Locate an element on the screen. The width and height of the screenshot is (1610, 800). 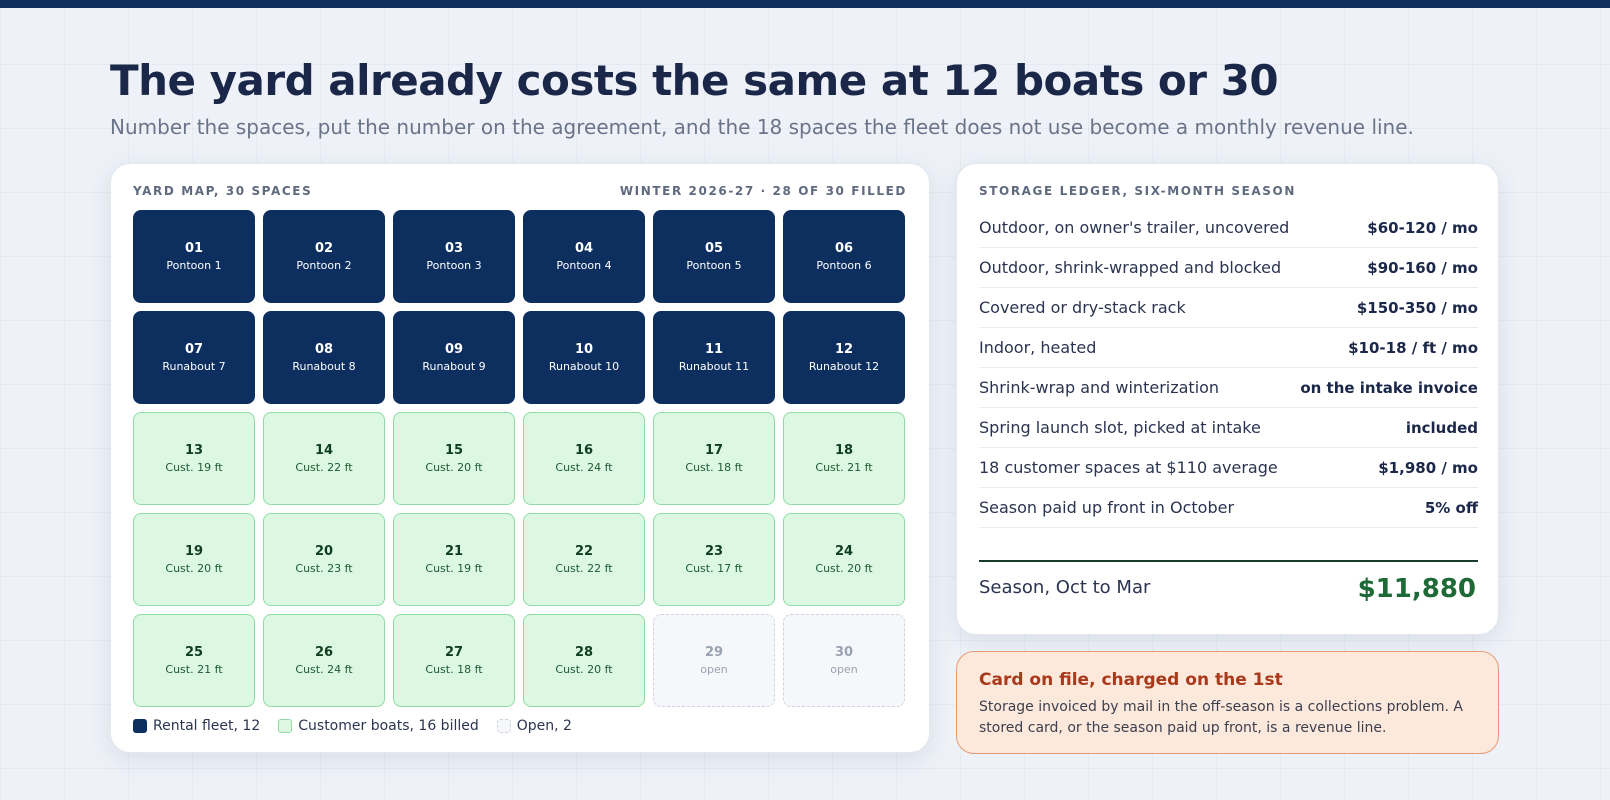
yard-space-30: 30 open is located at coordinates (844, 660).